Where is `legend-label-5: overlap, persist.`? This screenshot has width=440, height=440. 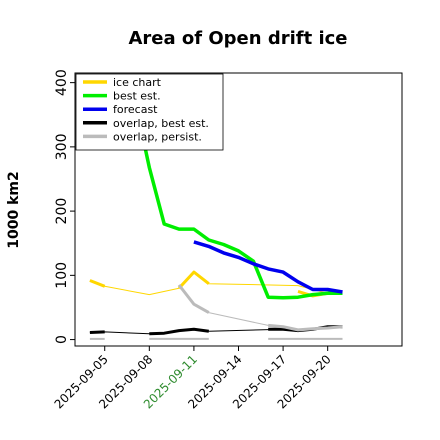 legend-label-5: overlap, persist. is located at coordinates (157, 136).